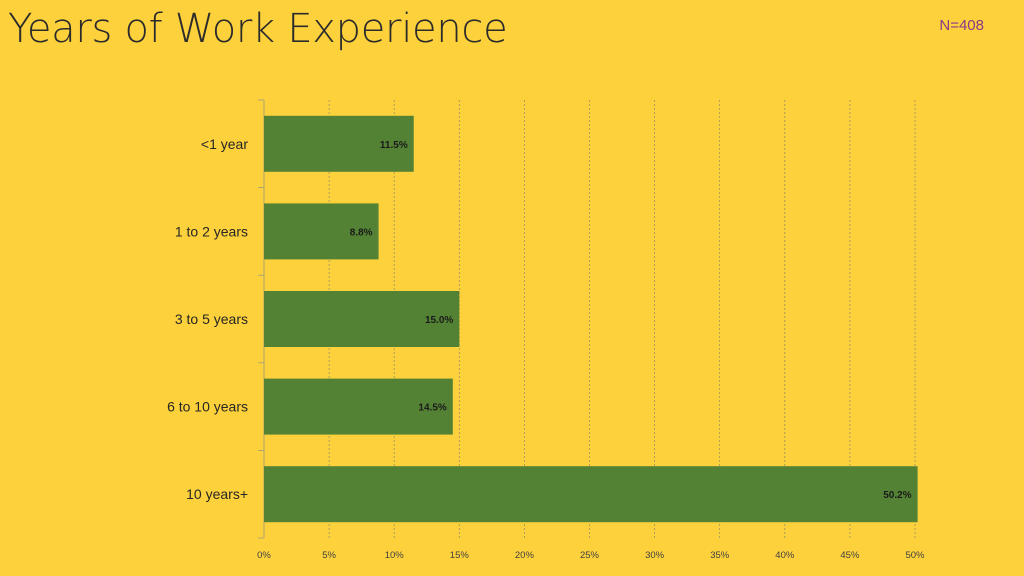 Image resolution: width=1024 pixels, height=576 pixels. Describe the element at coordinates (439, 320) in the screenshot. I see `data-label: 15.0%` at that location.